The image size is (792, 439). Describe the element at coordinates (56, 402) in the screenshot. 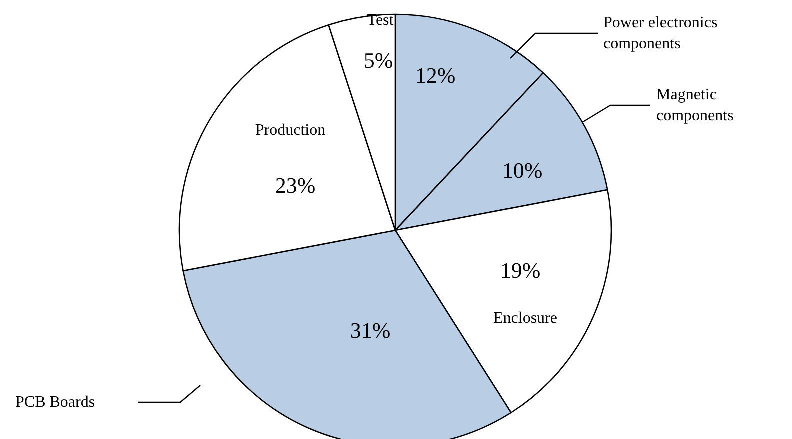

I see `slice-label: PCB Boards` at that location.